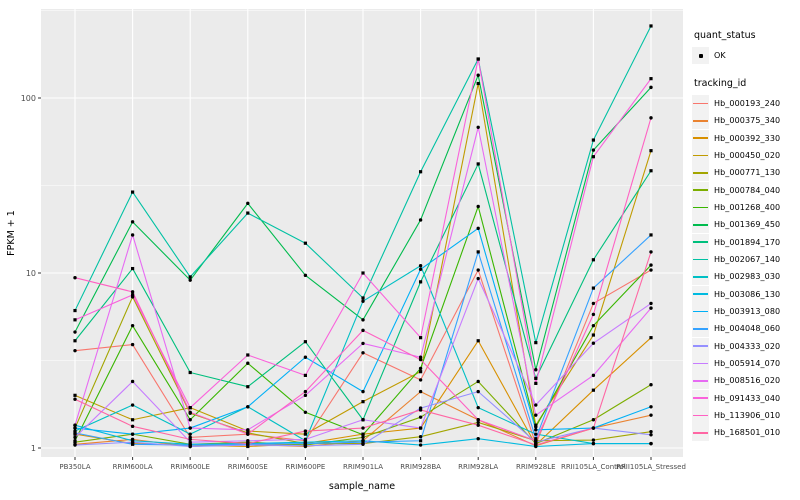 Image resolution: width=800 pixels, height=500 pixels. What do you see at coordinates (745, 225) in the screenshot?
I see `legend-entry-Hb_001369_450: Hb_001369_450` at bounding box center [745, 225].